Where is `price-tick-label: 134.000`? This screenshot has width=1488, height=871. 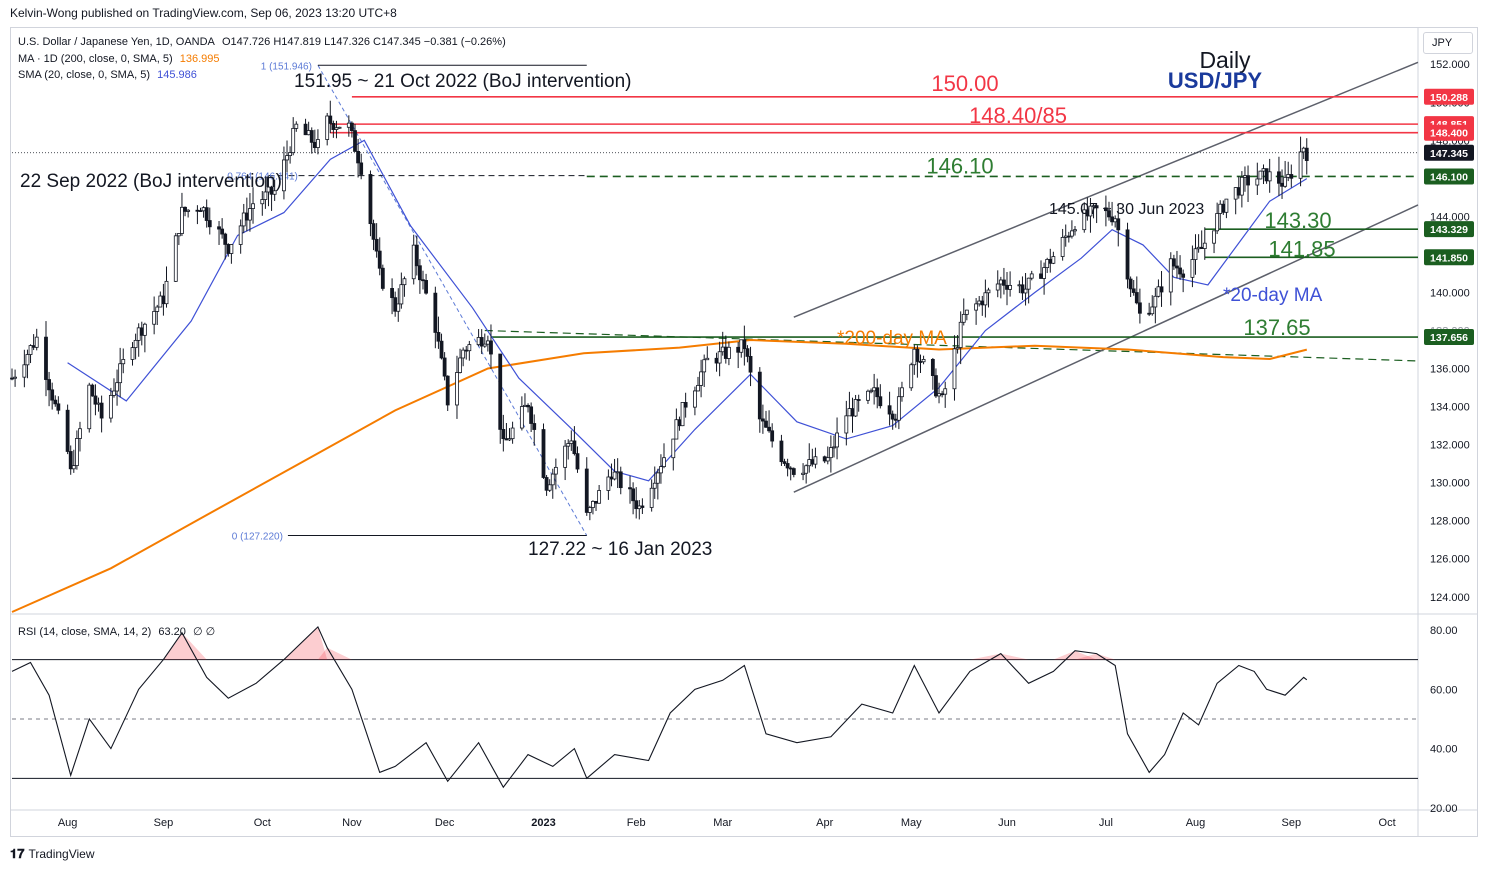 price-tick-label: 134.000 is located at coordinates (1450, 408).